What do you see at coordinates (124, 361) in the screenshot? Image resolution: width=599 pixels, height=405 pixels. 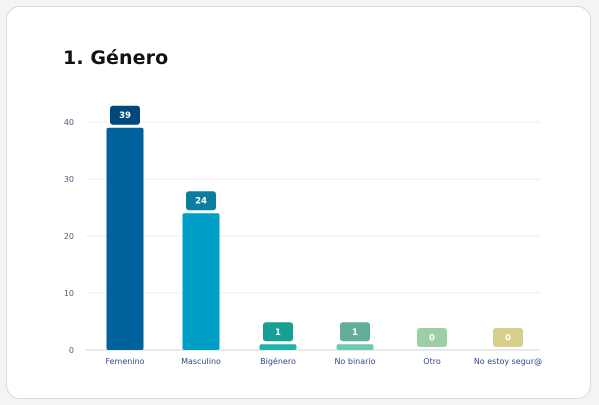 I see `category-label-0: Femenino` at bounding box center [124, 361].